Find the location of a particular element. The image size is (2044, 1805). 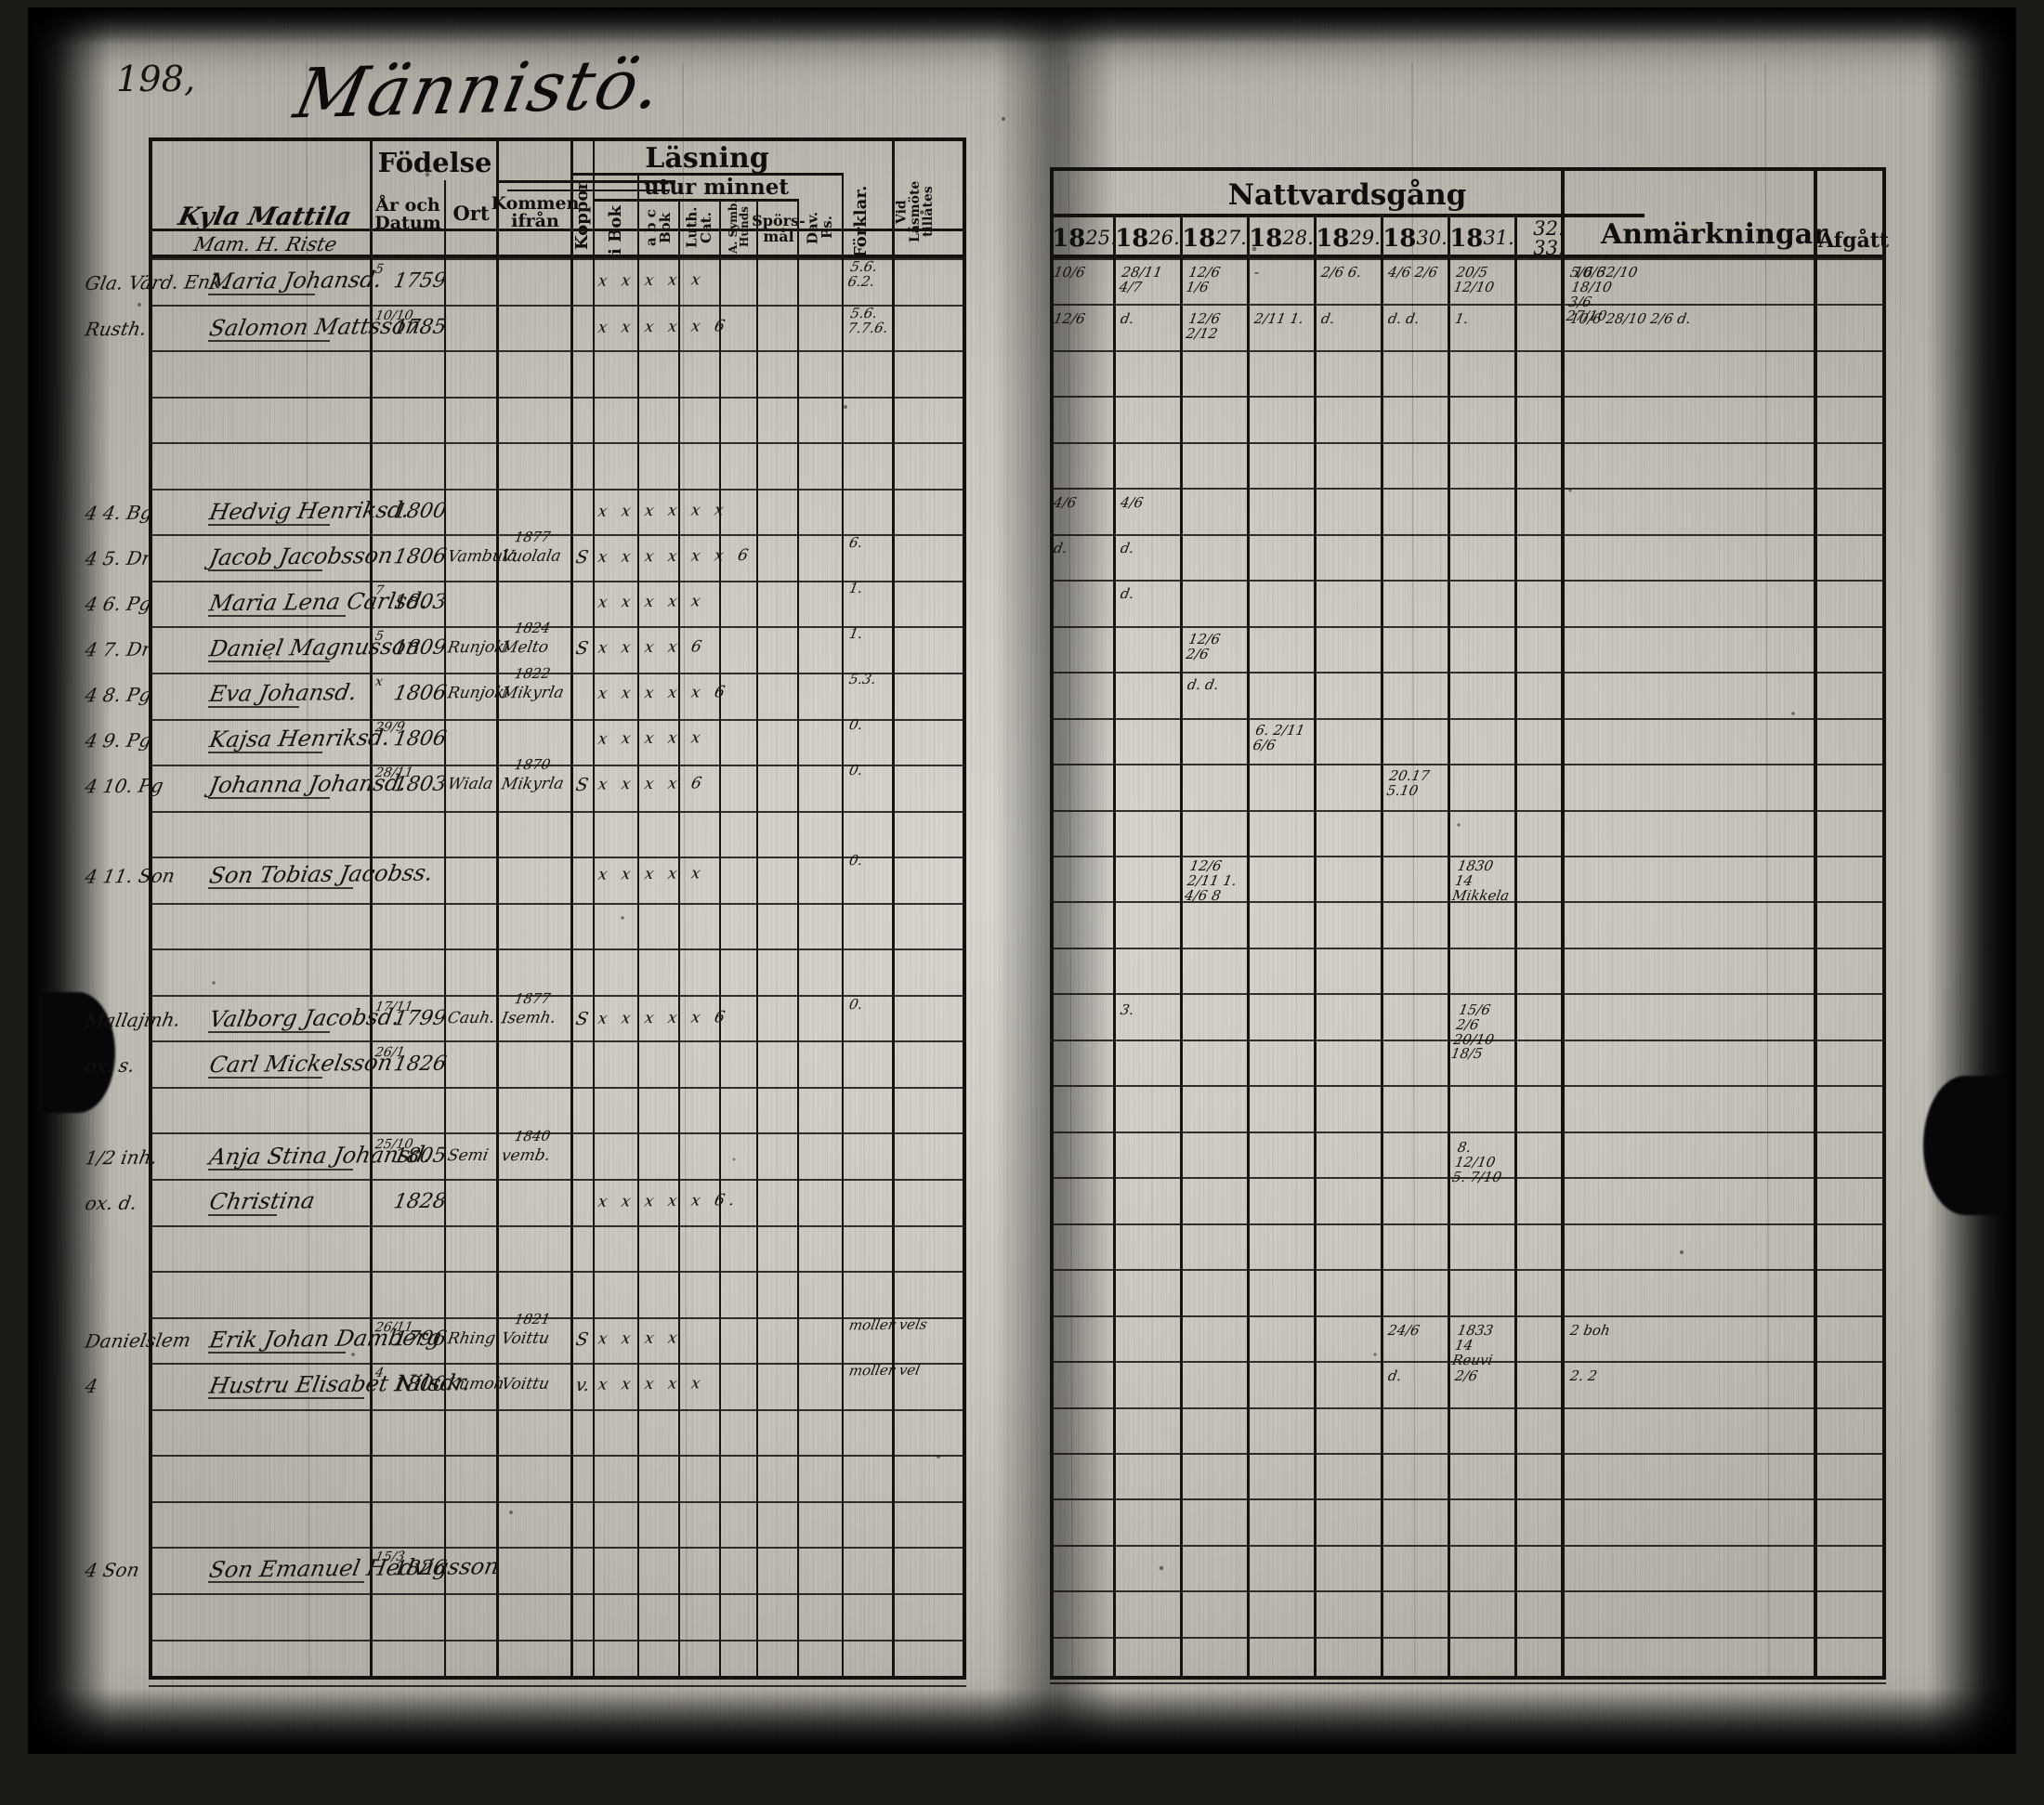

communion-mark: d. is located at coordinates (1328, 318).